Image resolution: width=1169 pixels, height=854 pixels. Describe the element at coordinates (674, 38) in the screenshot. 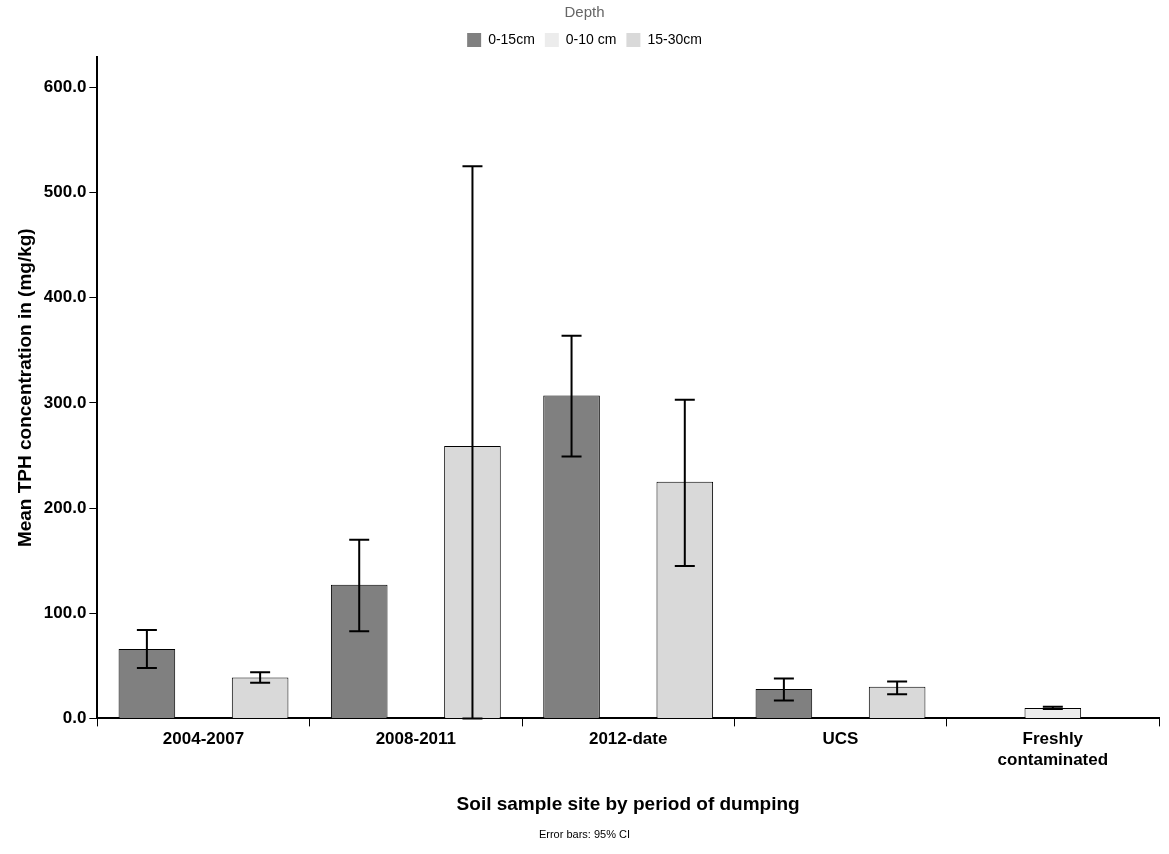

I see `legend-label: 15-30cm` at that location.